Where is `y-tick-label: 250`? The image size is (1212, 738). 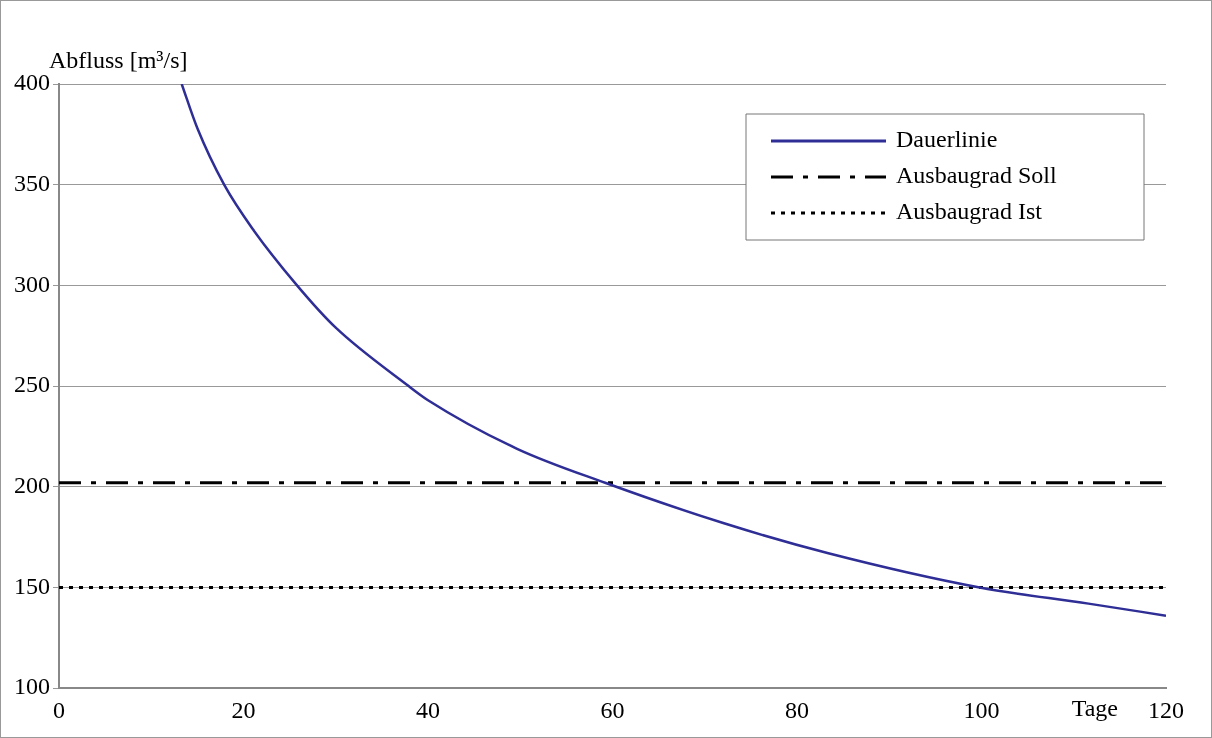 y-tick-label: 250 is located at coordinates (32, 384).